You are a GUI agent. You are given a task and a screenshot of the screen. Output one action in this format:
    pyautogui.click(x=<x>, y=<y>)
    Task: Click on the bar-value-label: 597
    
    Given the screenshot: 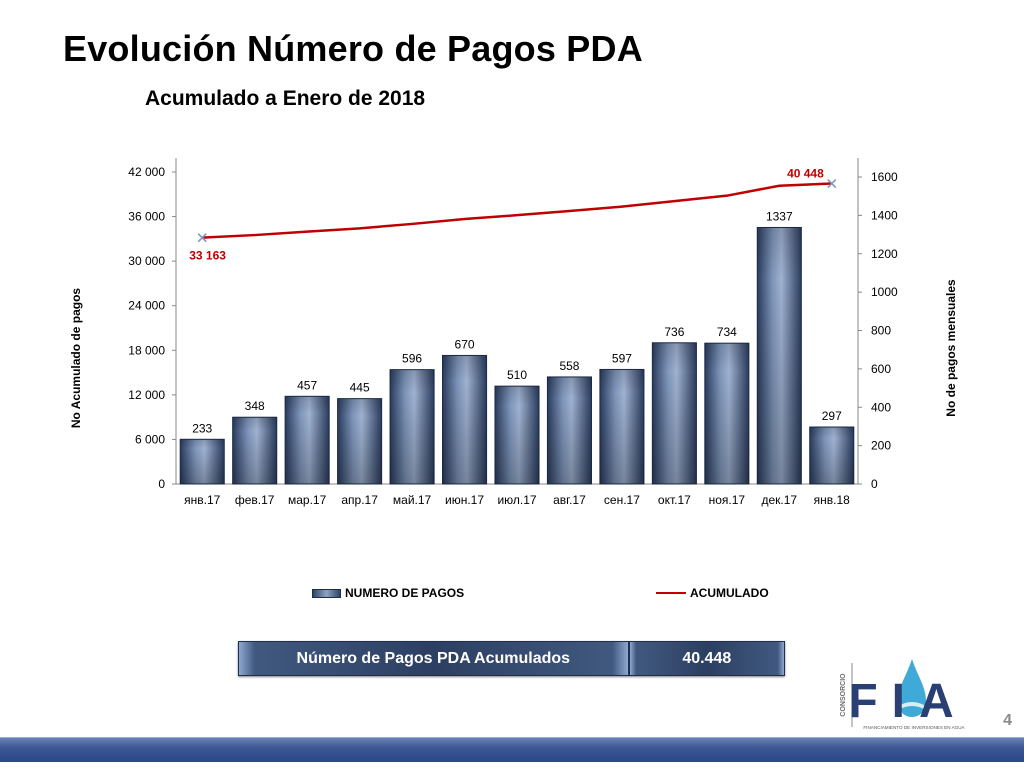 What is the action you would take?
    pyautogui.click(x=622, y=358)
    